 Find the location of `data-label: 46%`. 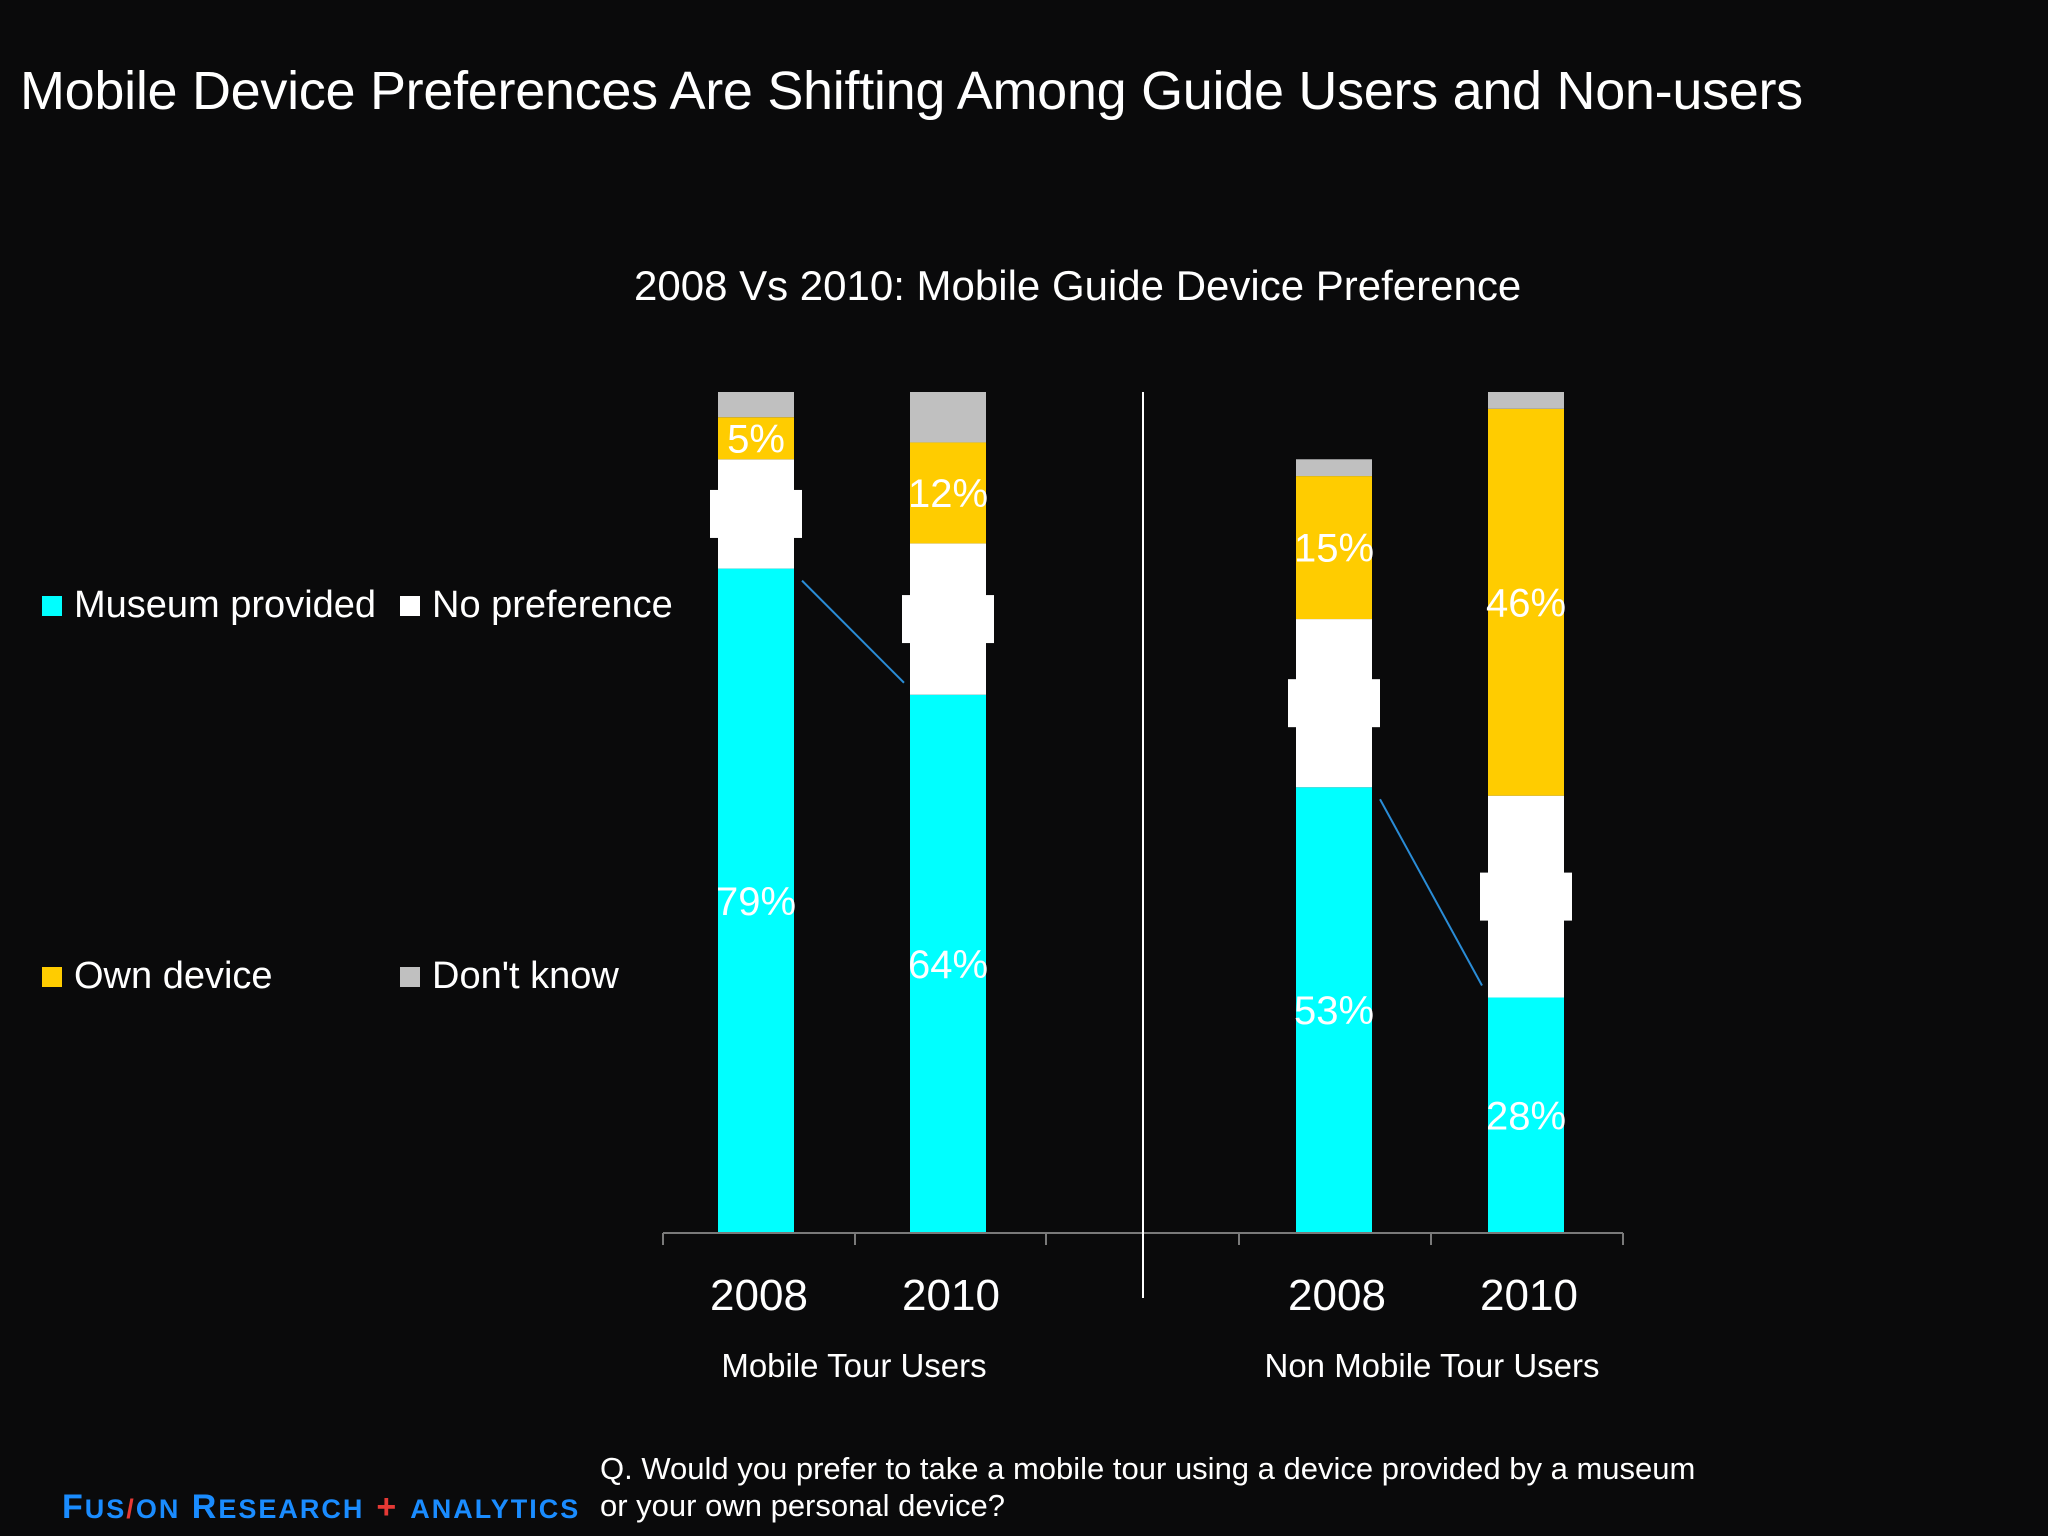

data-label: 46% is located at coordinates (1526, 603).